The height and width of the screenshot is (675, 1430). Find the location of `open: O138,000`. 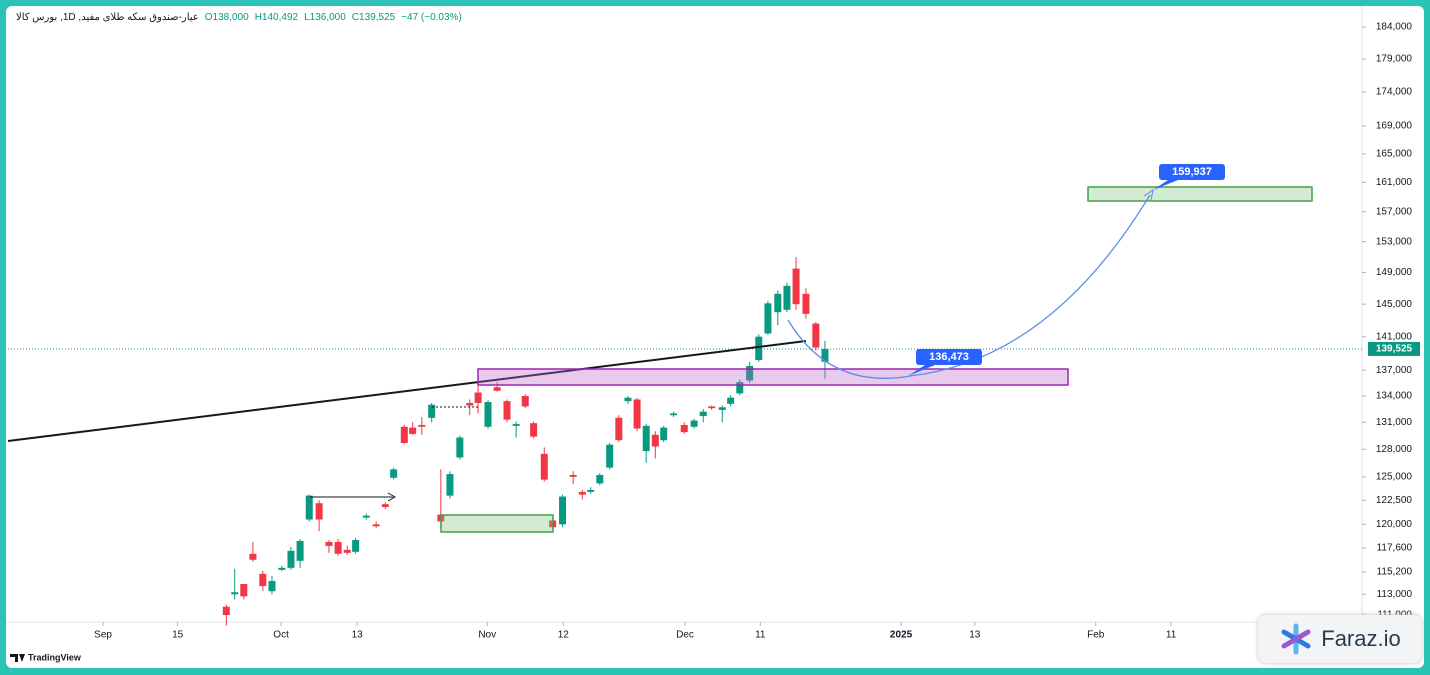

open: O138,000 is located at coordinates (226, 17).